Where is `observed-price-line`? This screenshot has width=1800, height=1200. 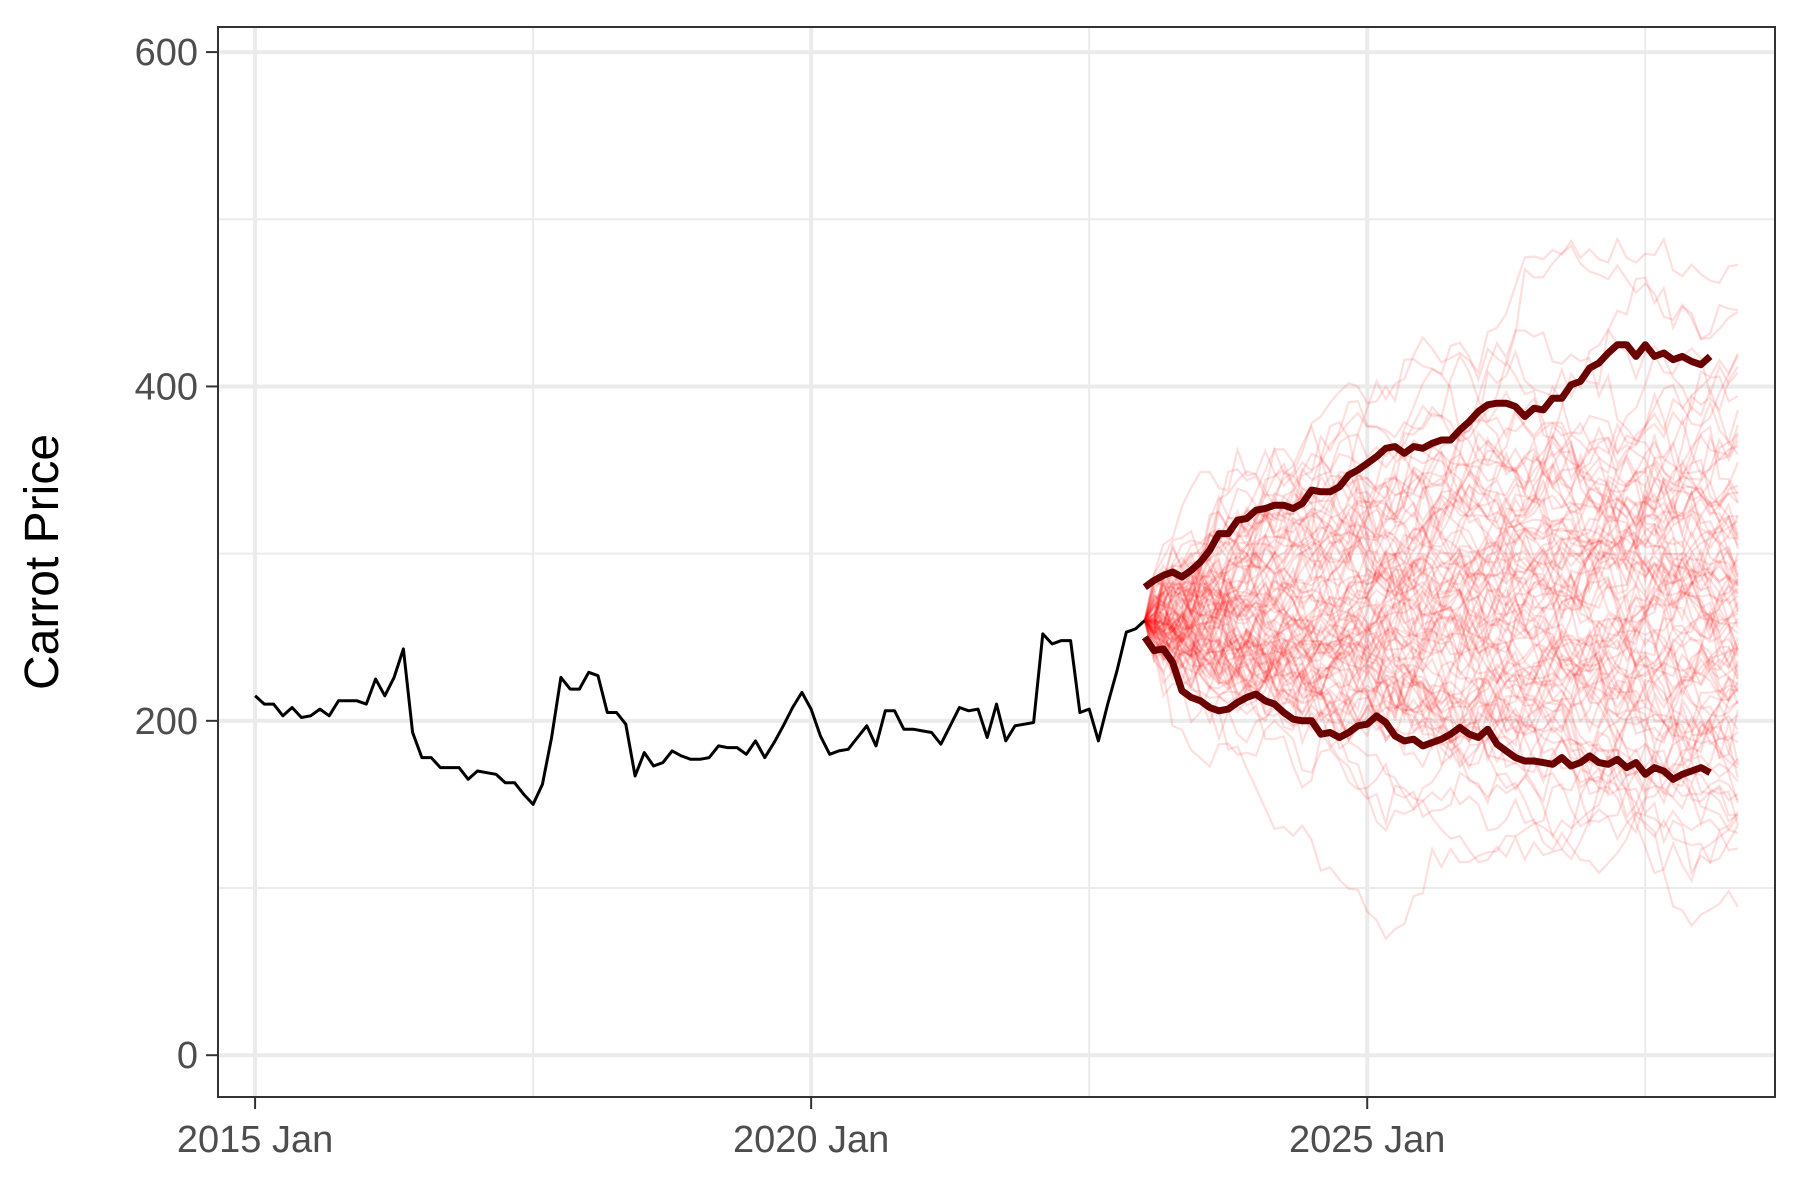
observed-price-line is located at coordinates (700, 712).